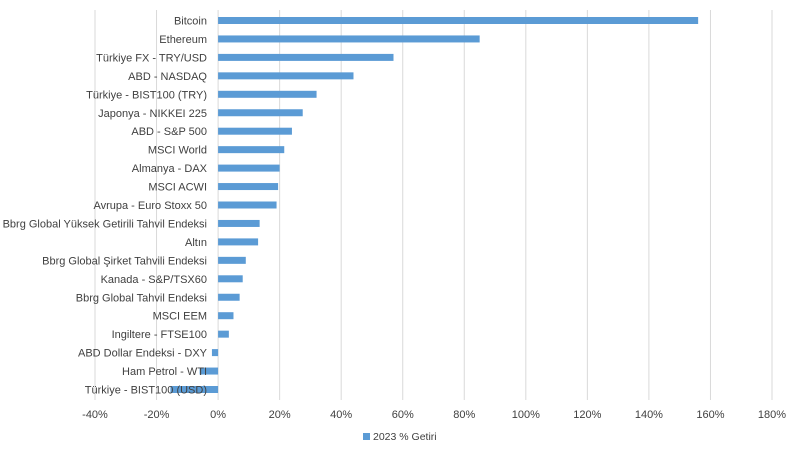 This screenshot has height=457, width=800. What do you see at coordinates (526, 415) in the screenshot?
I see `x-tick-label: 100%` at bounding box center [526, 415].